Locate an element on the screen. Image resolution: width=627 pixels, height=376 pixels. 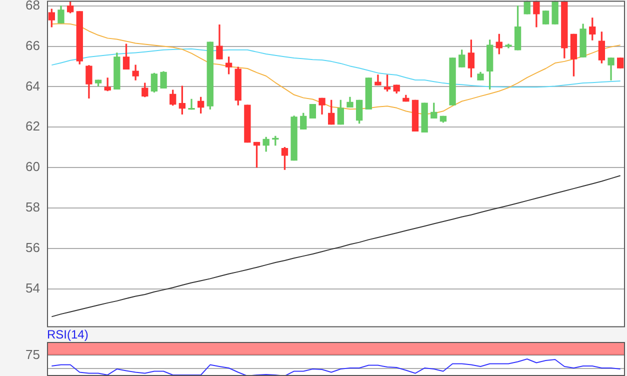
y-tick-label: 68 is located at coordinates (33, 6).